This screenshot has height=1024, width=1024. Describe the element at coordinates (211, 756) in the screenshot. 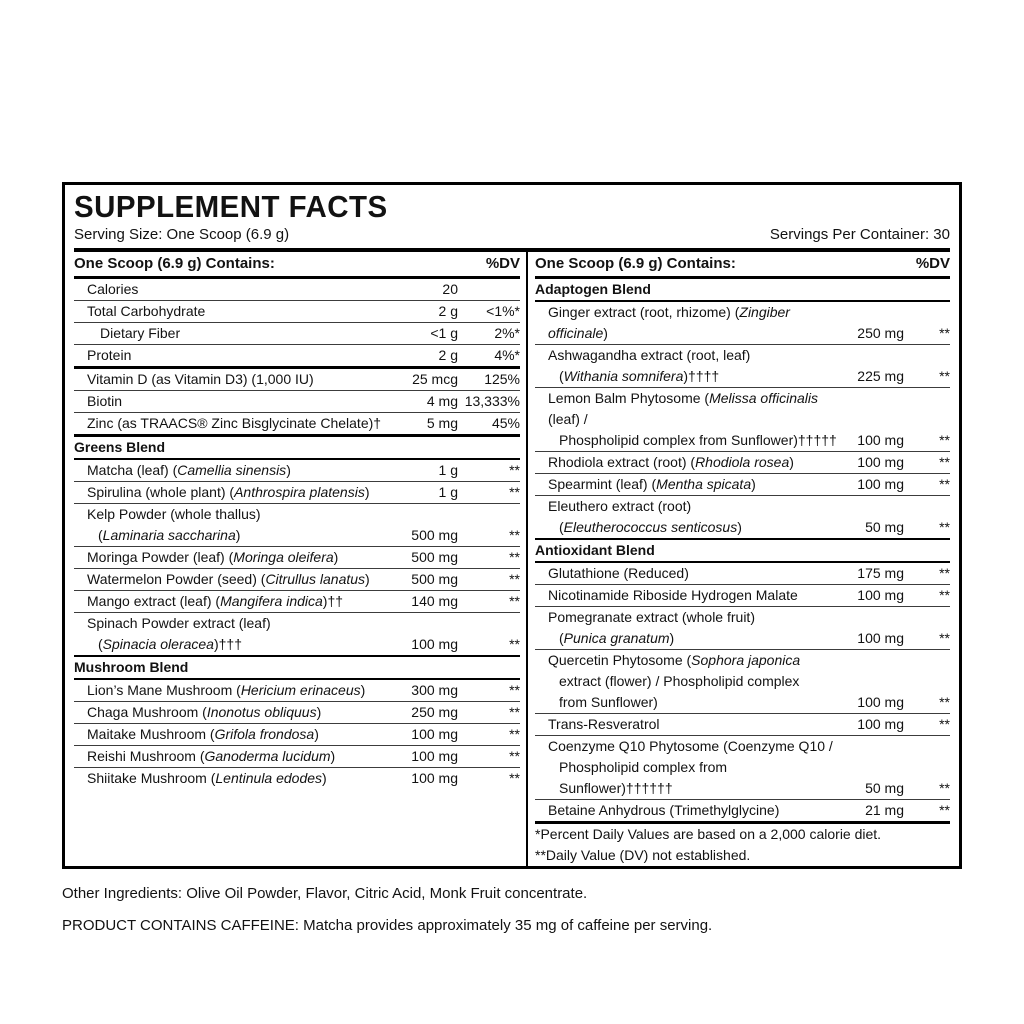

I see `ingredient-name: Reishi Mushroom (Ganoderma lucidum)` at that location.